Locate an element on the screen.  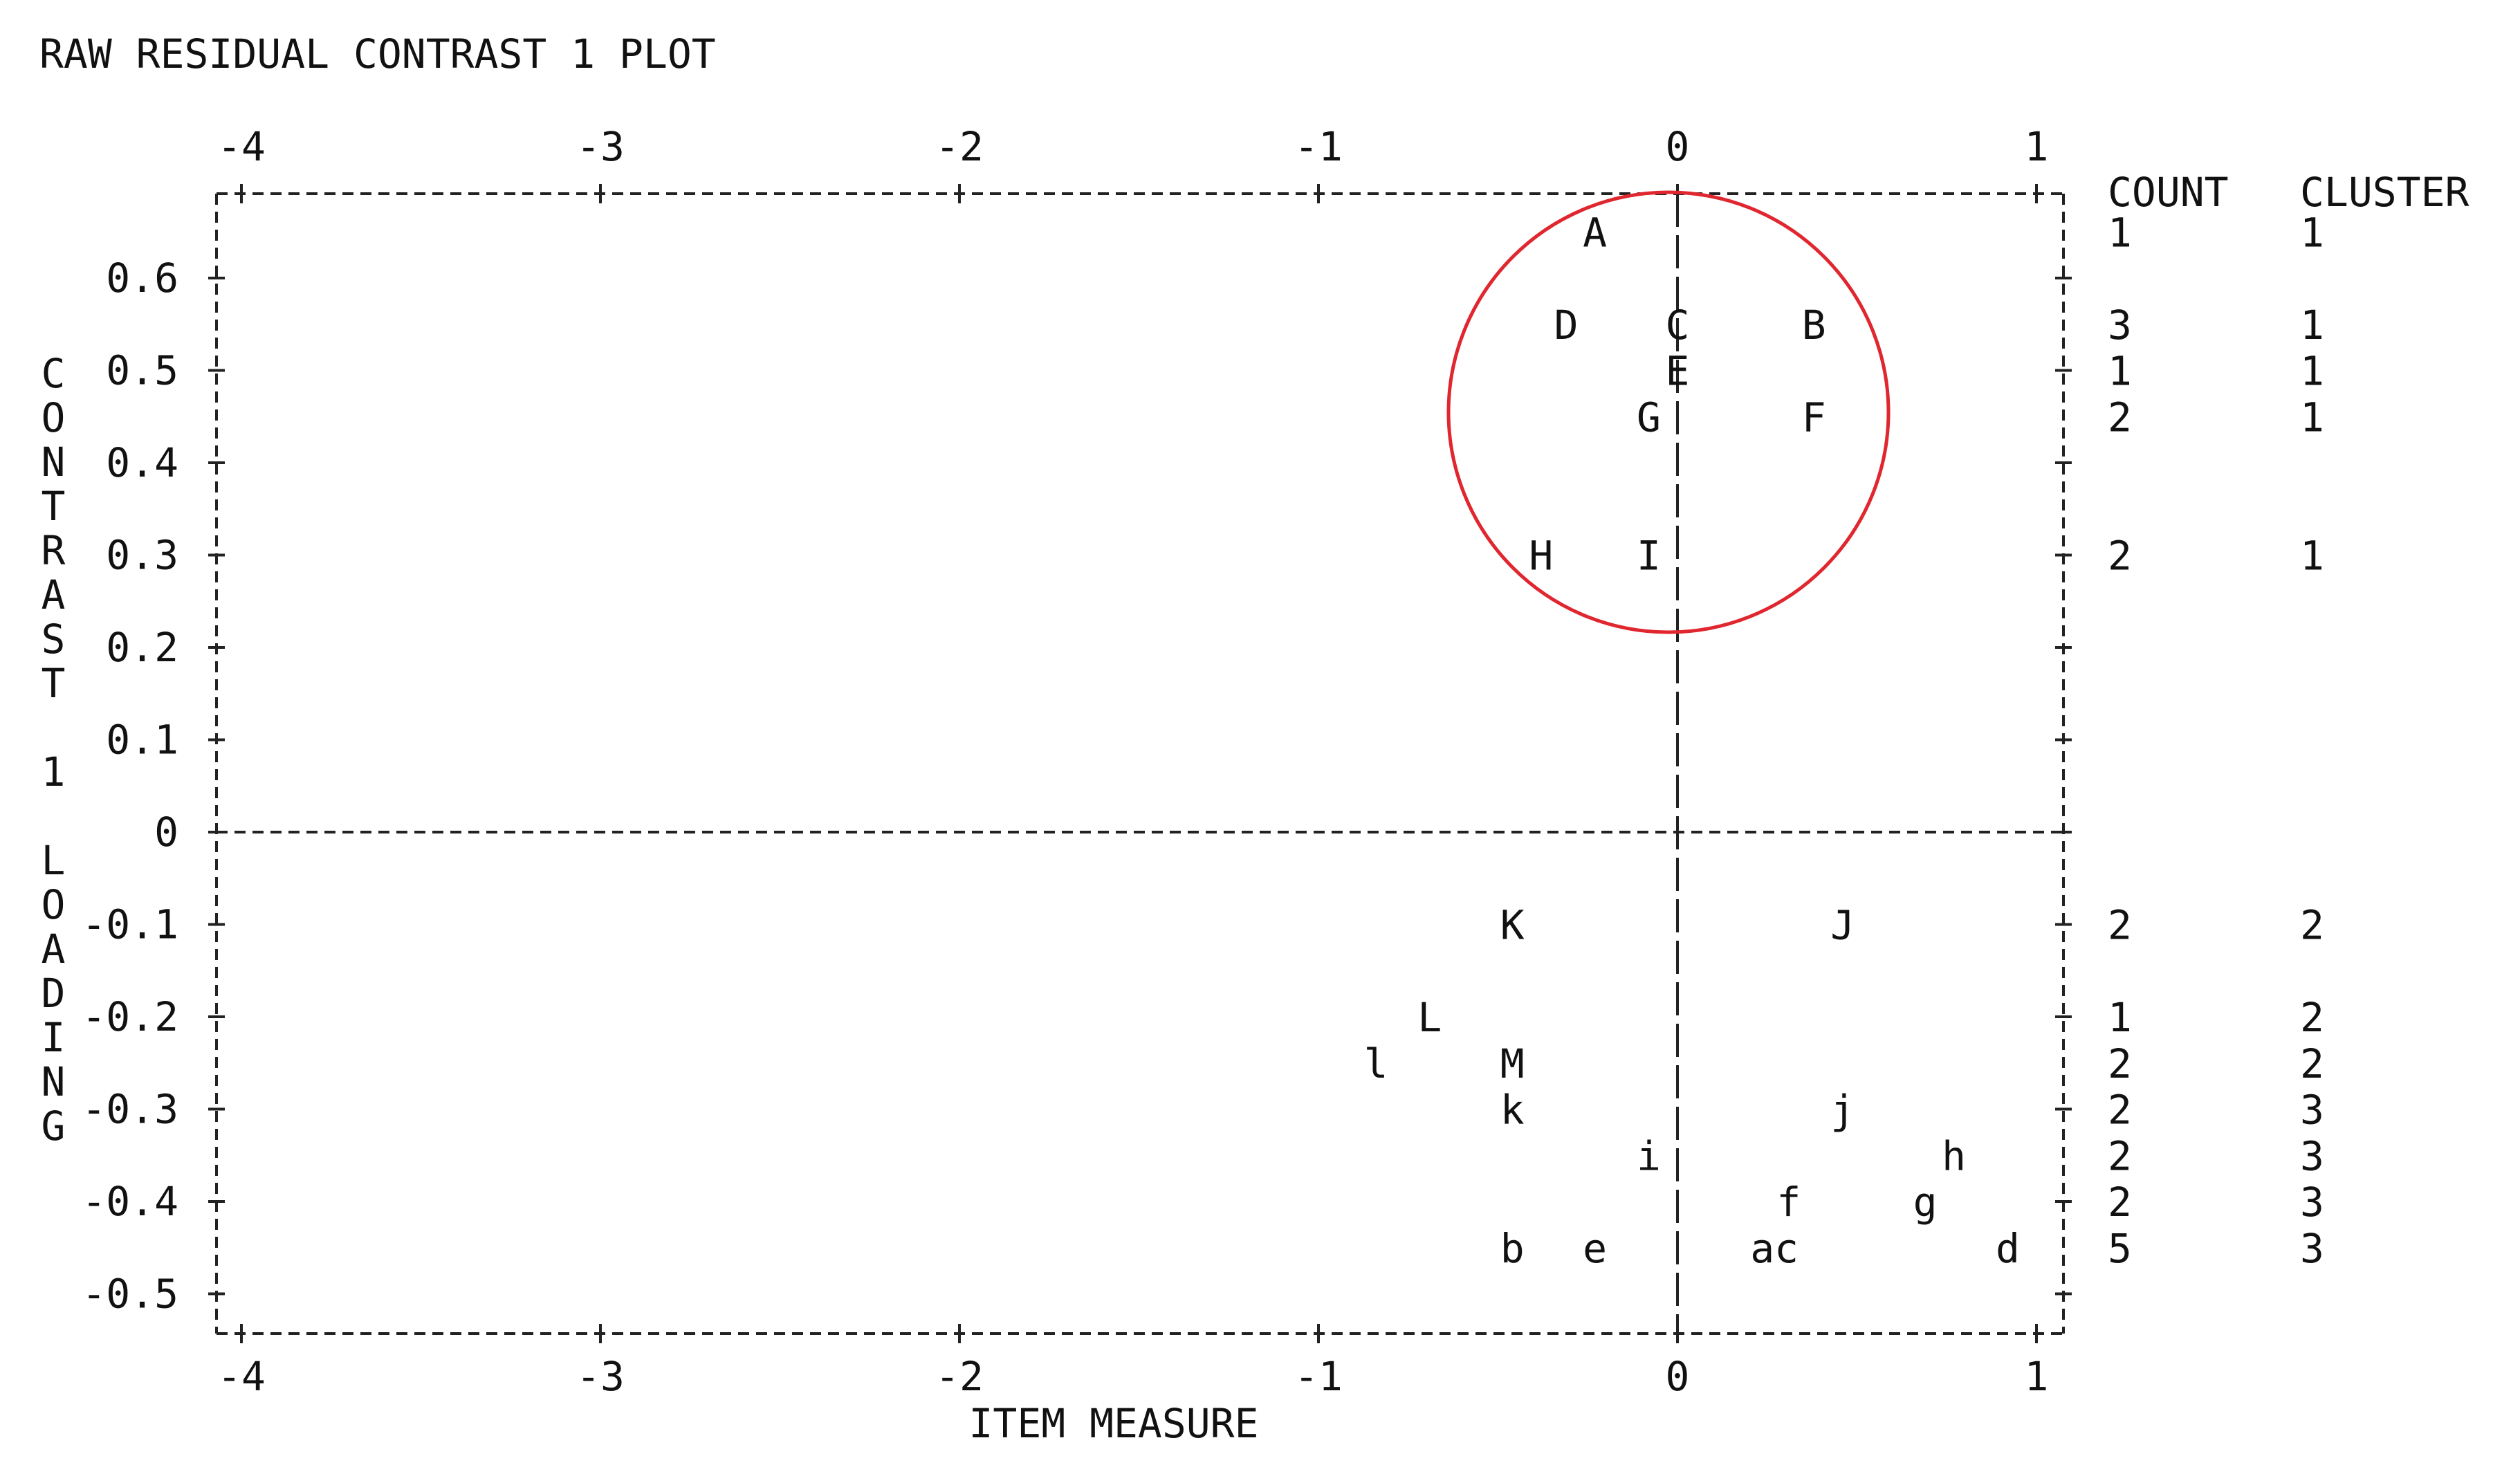
point-label: k is located at coordinates (1512, 1110).